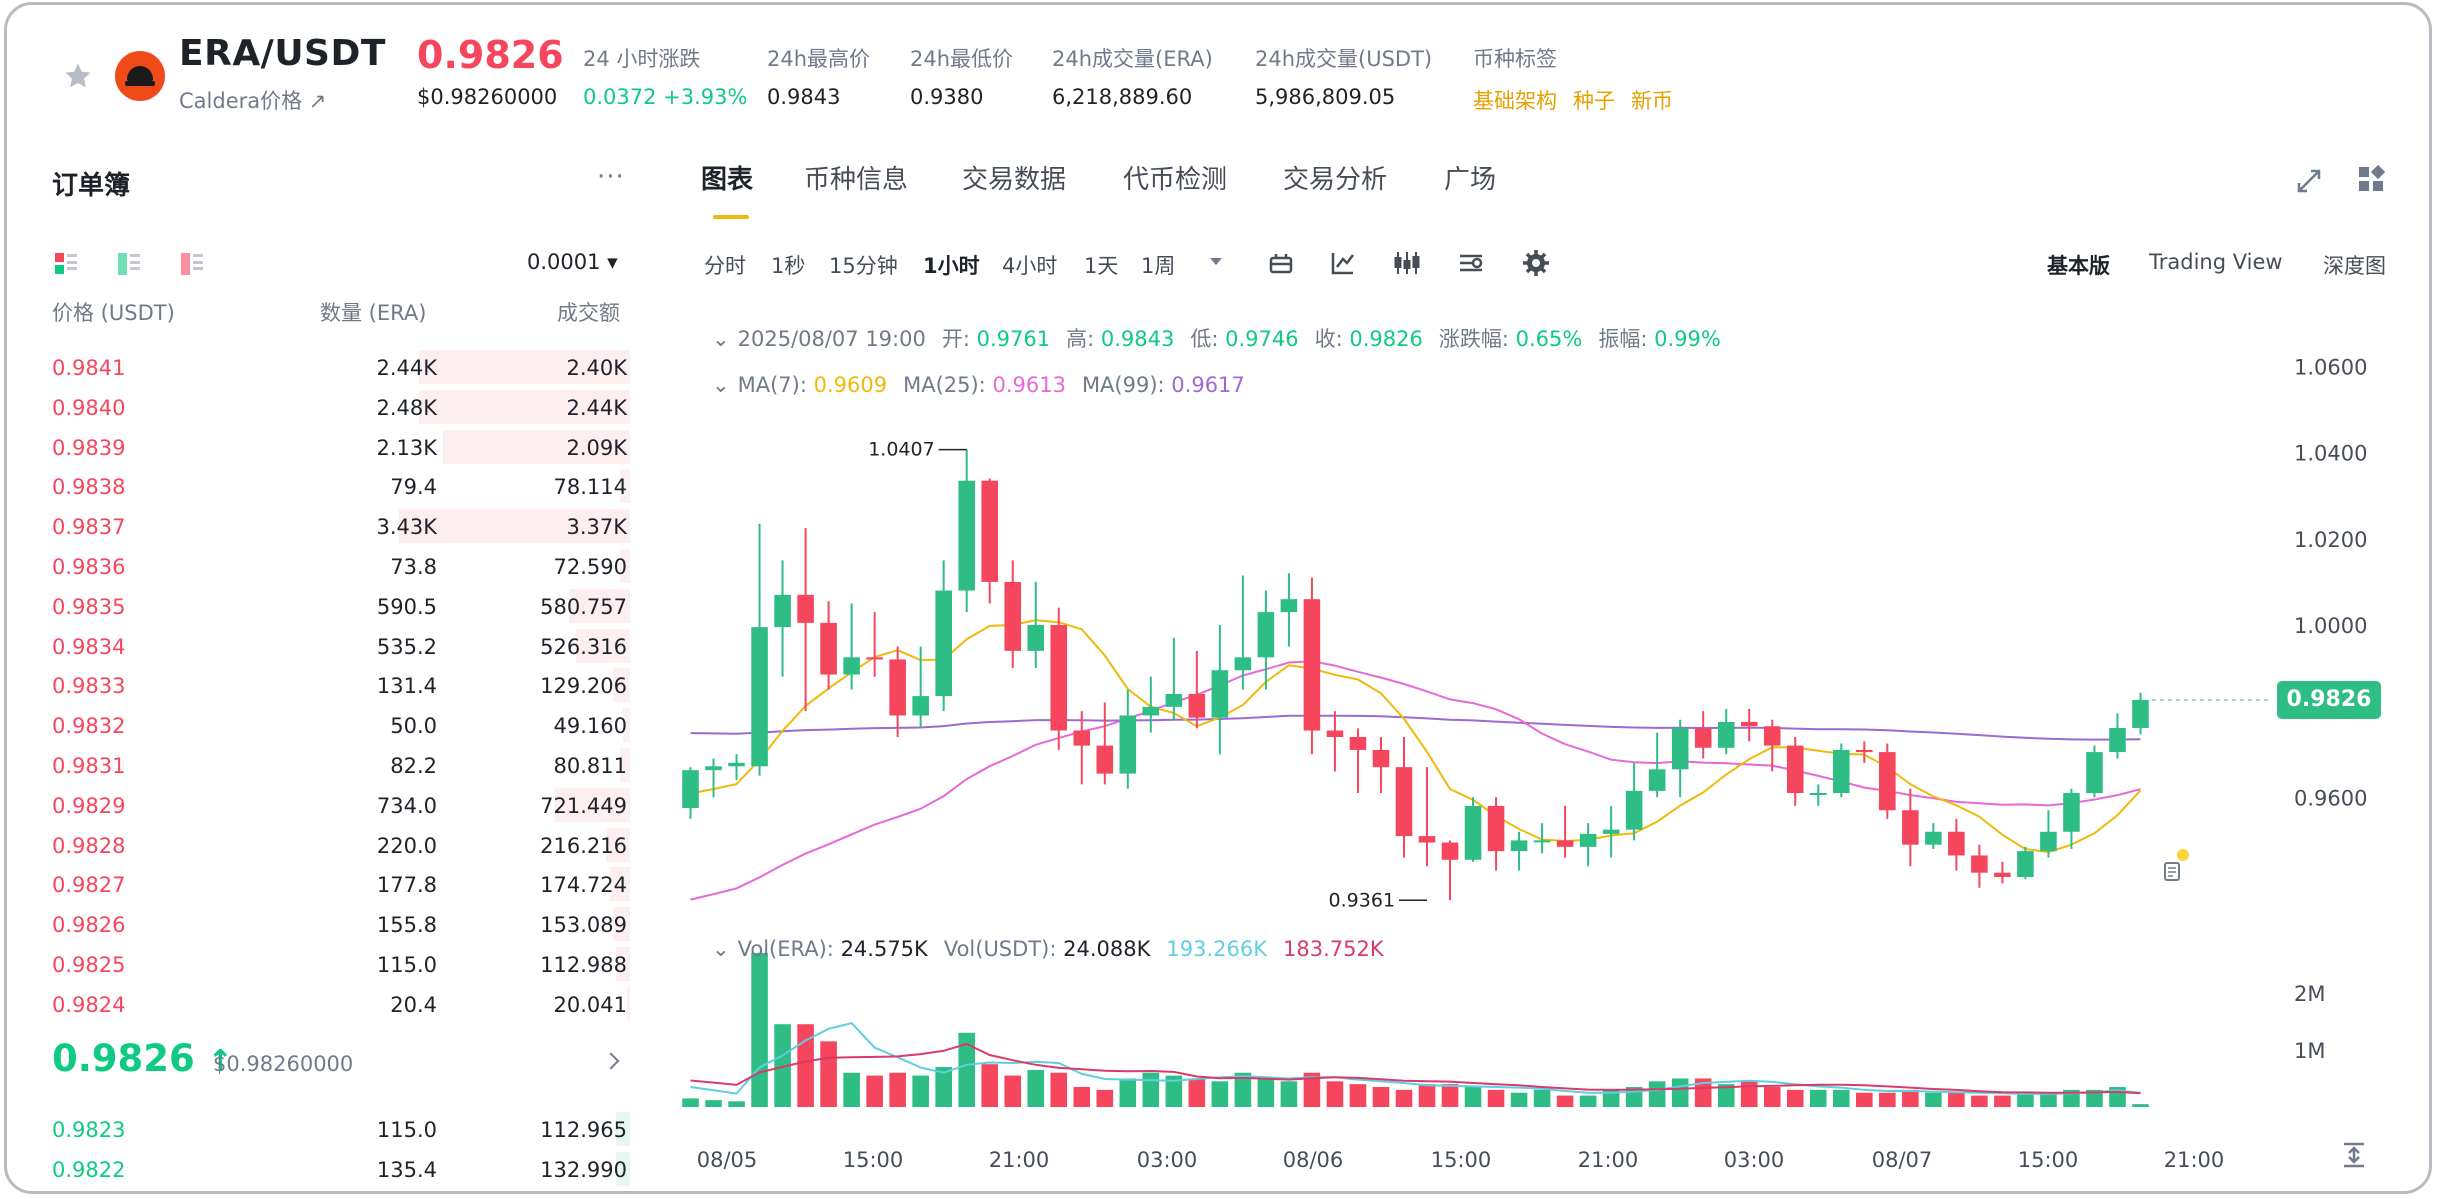 This screenshot has width=2439, height=1199. What do you see at coordinates (327, 884) in the screenshot?
I see `ask-row: 0.9827 177.8 174.724` at bounding box center [327, 884].